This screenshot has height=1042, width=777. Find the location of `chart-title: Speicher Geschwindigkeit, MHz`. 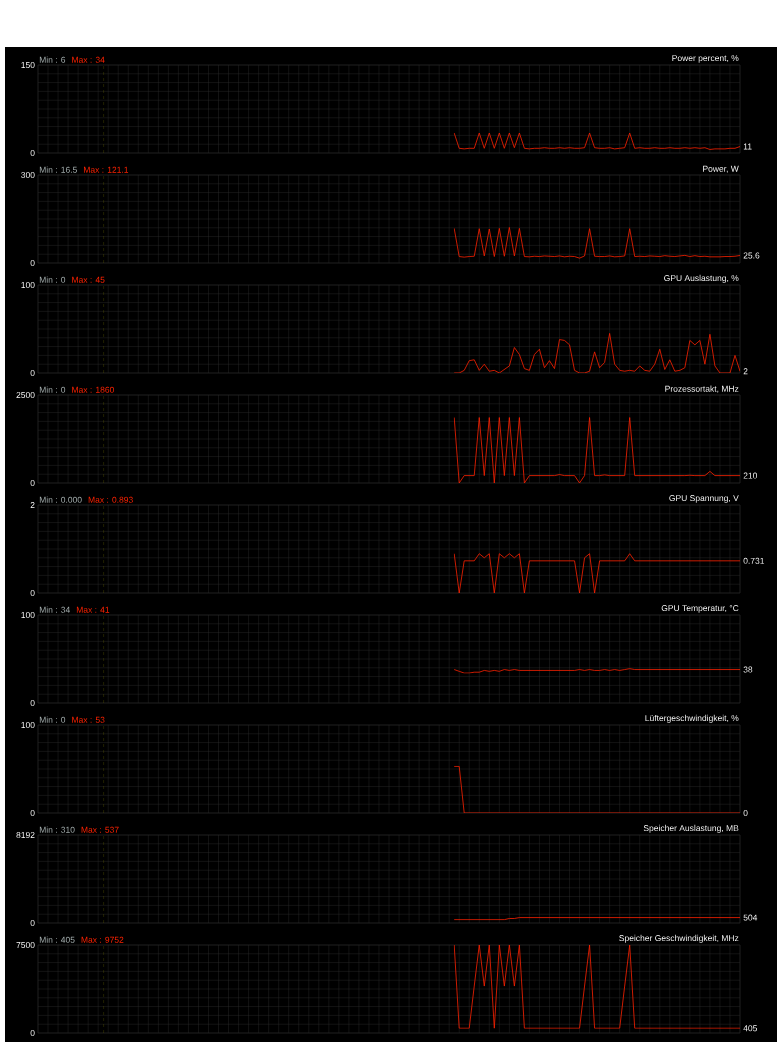

chart-title: Speicher Geschwindigkeit, MHz is located at coordinates (679, 938).